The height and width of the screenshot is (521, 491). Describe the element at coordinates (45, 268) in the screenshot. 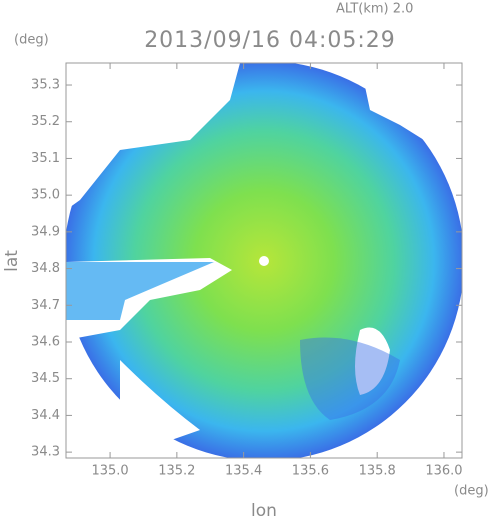

I see `y-tick-label: 34.8` at that location.